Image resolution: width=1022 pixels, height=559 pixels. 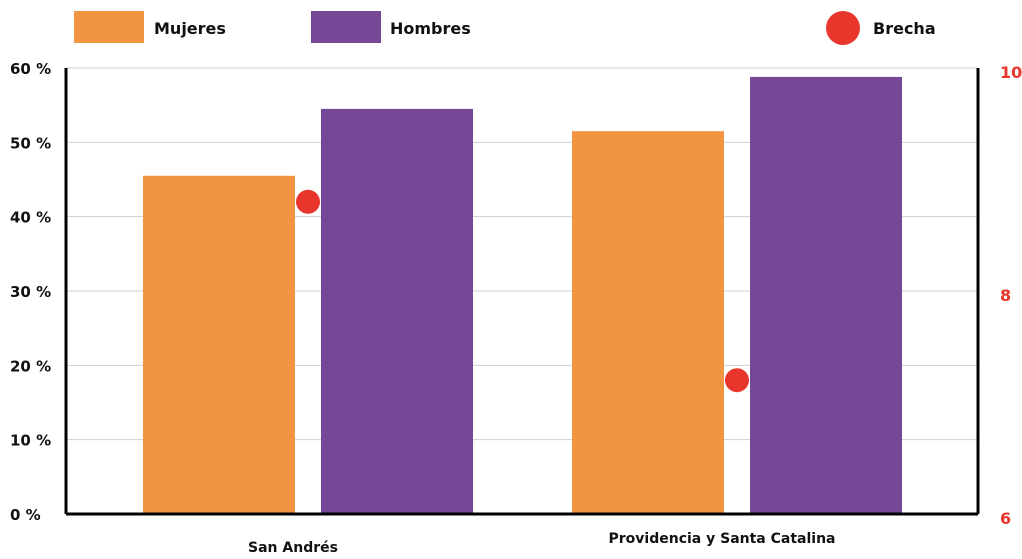 I want to click on y-left-tick-label: 40 %, so click(x=30, y=218).